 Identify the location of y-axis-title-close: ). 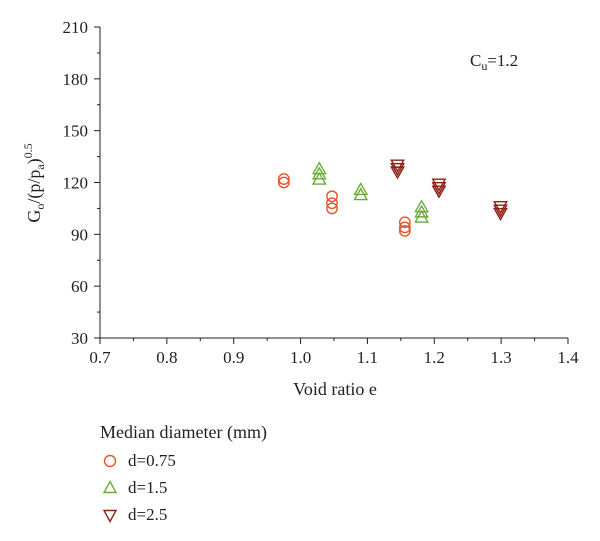
(34, 161).